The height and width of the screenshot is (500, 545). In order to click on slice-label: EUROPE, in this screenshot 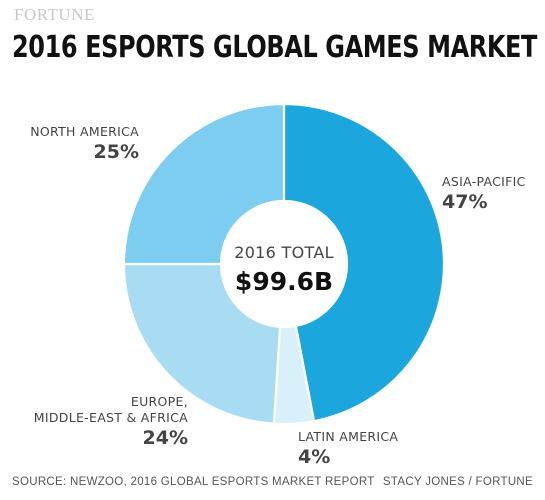, I will do `click(159, 401)`.